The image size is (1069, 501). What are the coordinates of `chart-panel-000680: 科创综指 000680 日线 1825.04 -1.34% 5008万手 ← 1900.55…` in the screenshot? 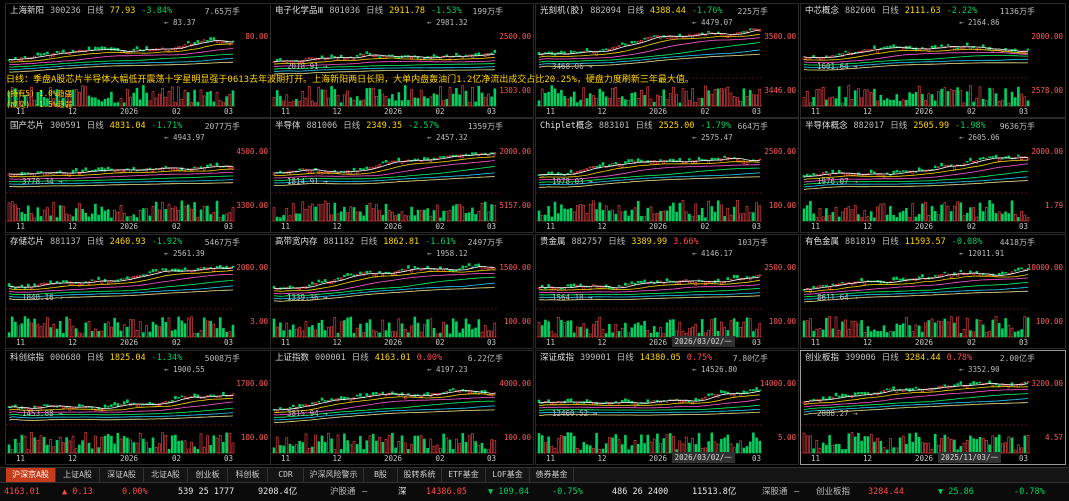 It's located at (138, 407).